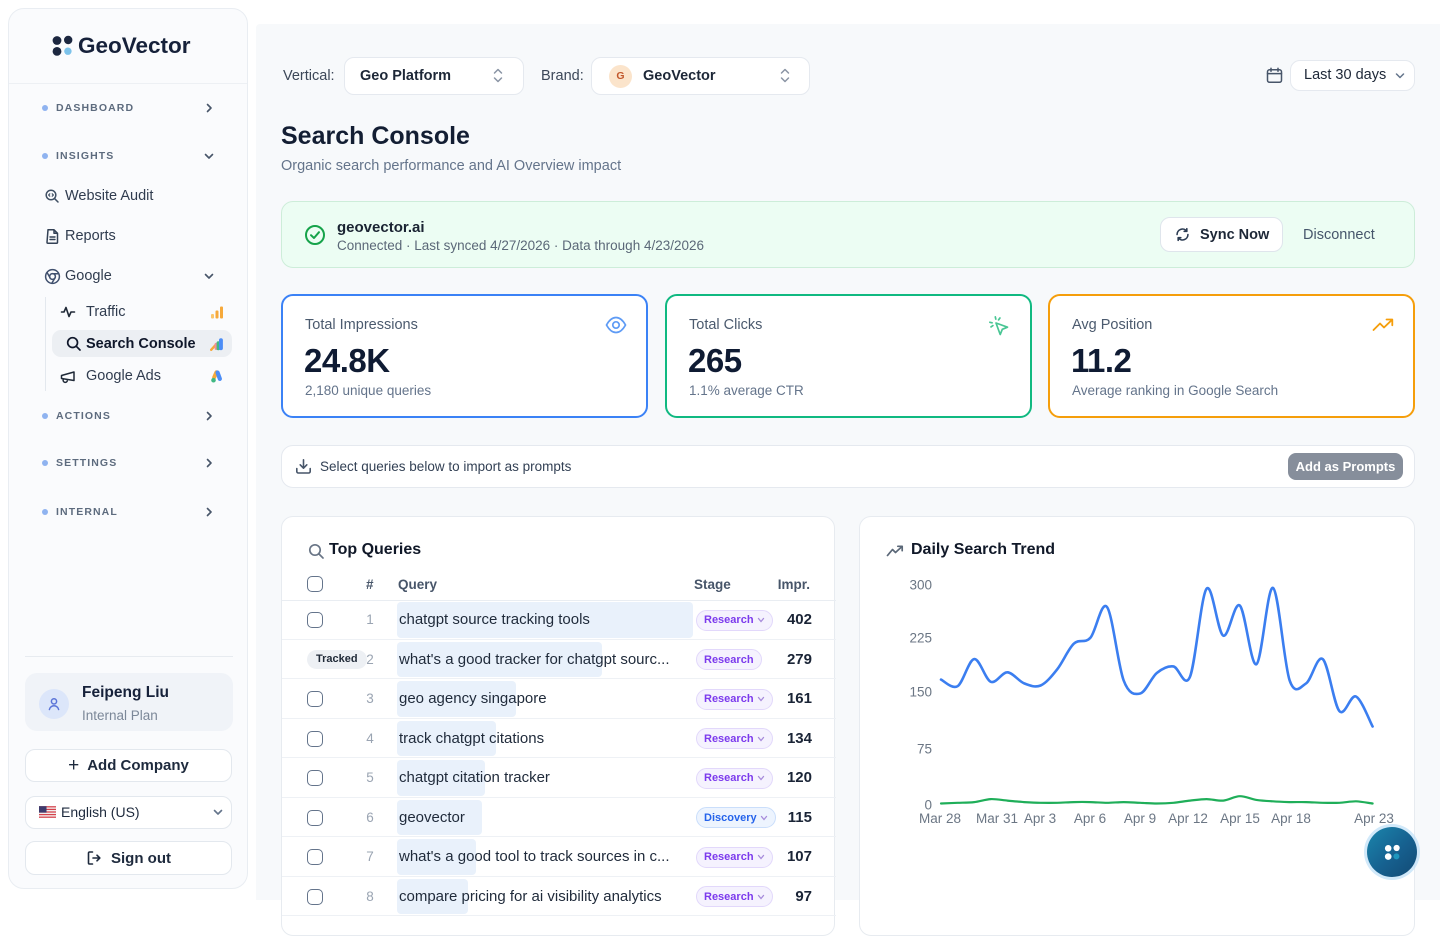 The image size is (1440, 937). What do you see at coordinates (928, 805) in the screenshot?
I see `svg-text: 0` at bounding box center [928, 805].